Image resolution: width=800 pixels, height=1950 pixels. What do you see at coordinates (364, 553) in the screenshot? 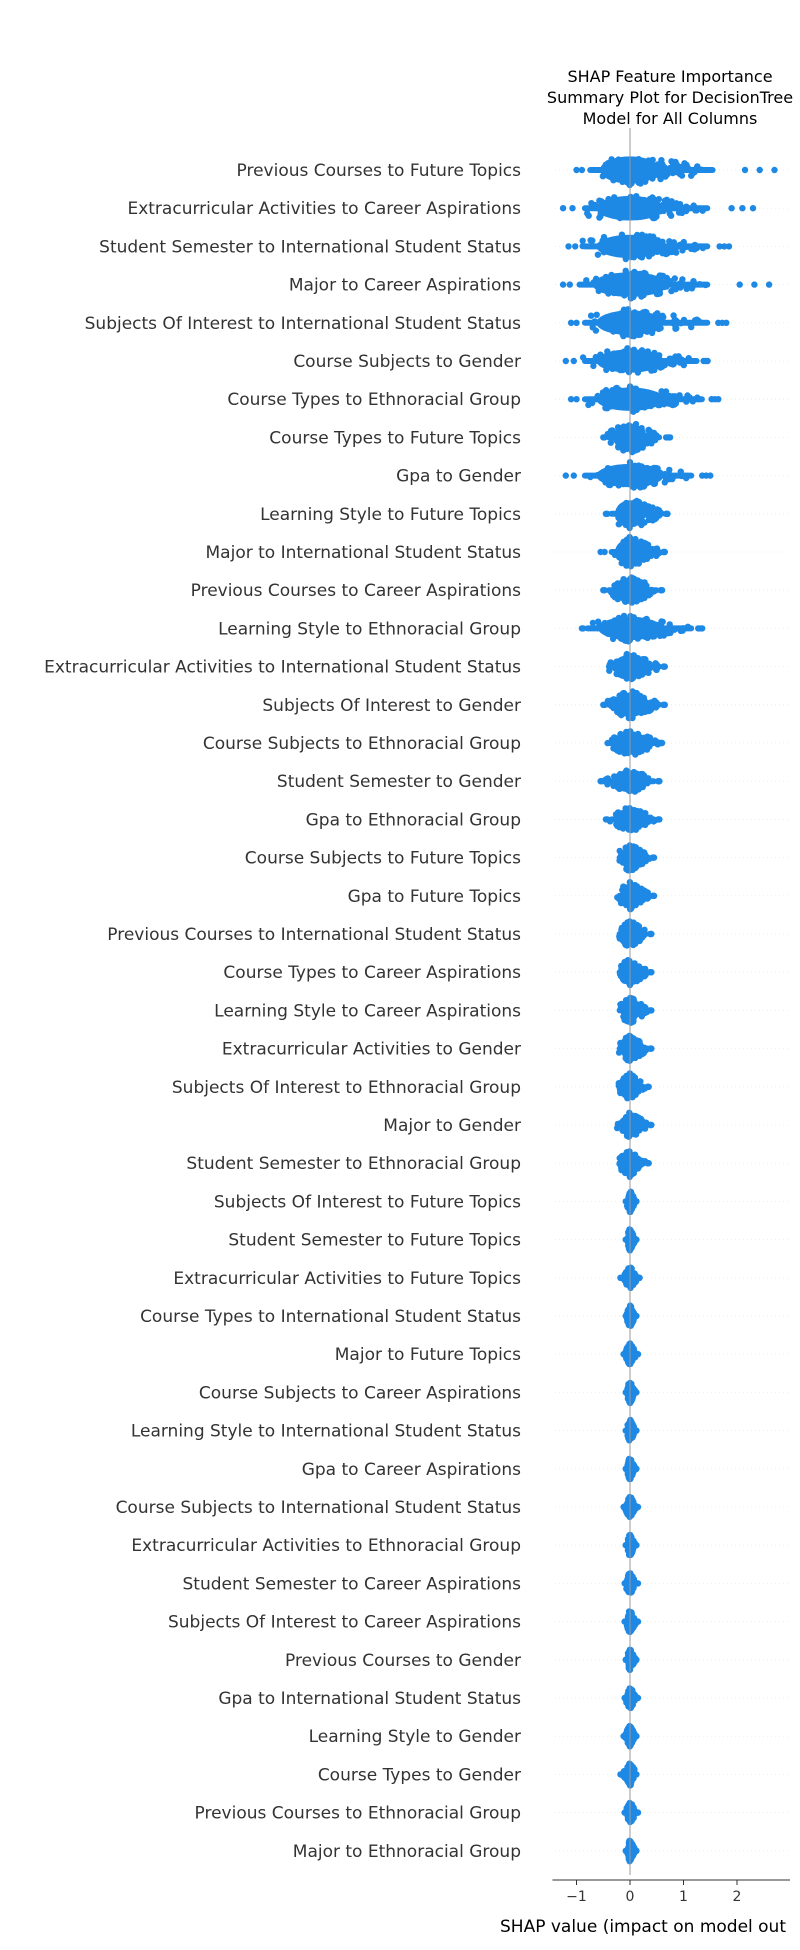
I see `feature-label: Major to International Student Status` at bounding box center [364, 553].